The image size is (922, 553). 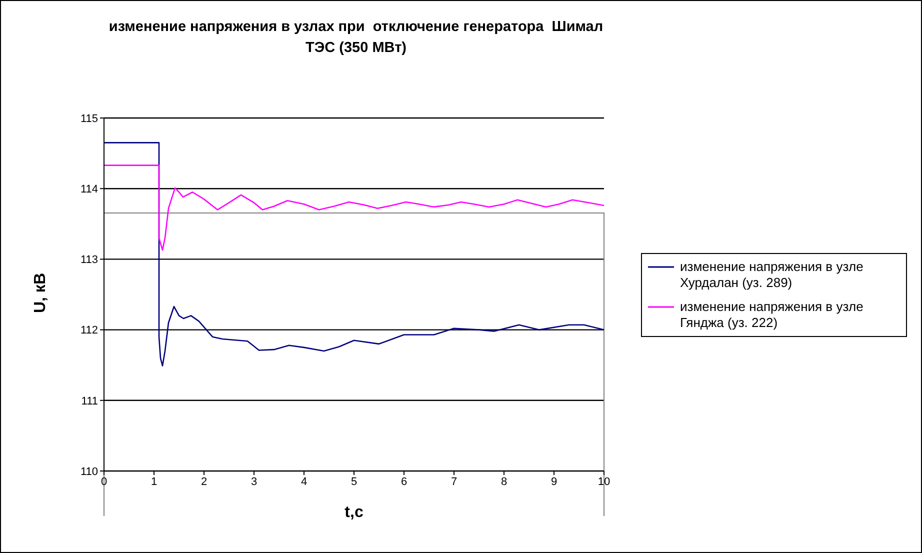 I want to click on y-axis-title: U, кВ, so click(x=41, y=293).